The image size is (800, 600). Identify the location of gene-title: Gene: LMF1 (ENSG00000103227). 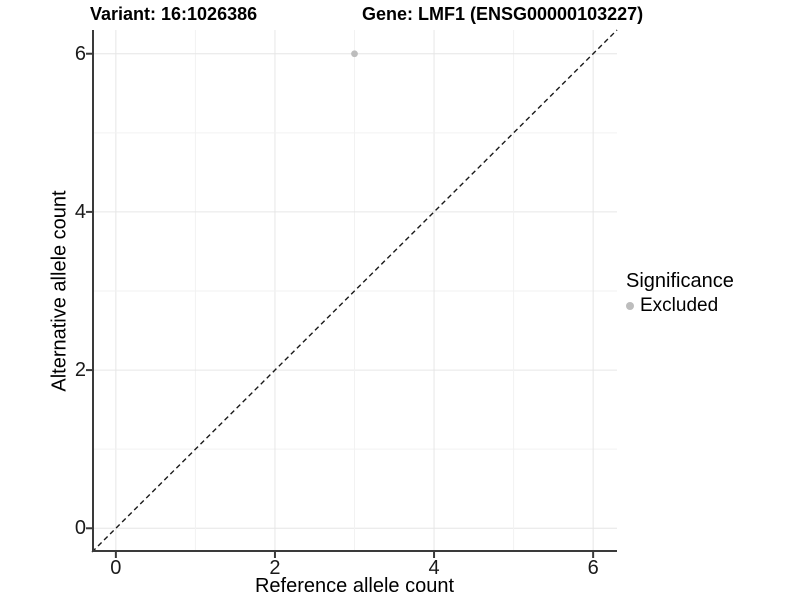
(503, 14).